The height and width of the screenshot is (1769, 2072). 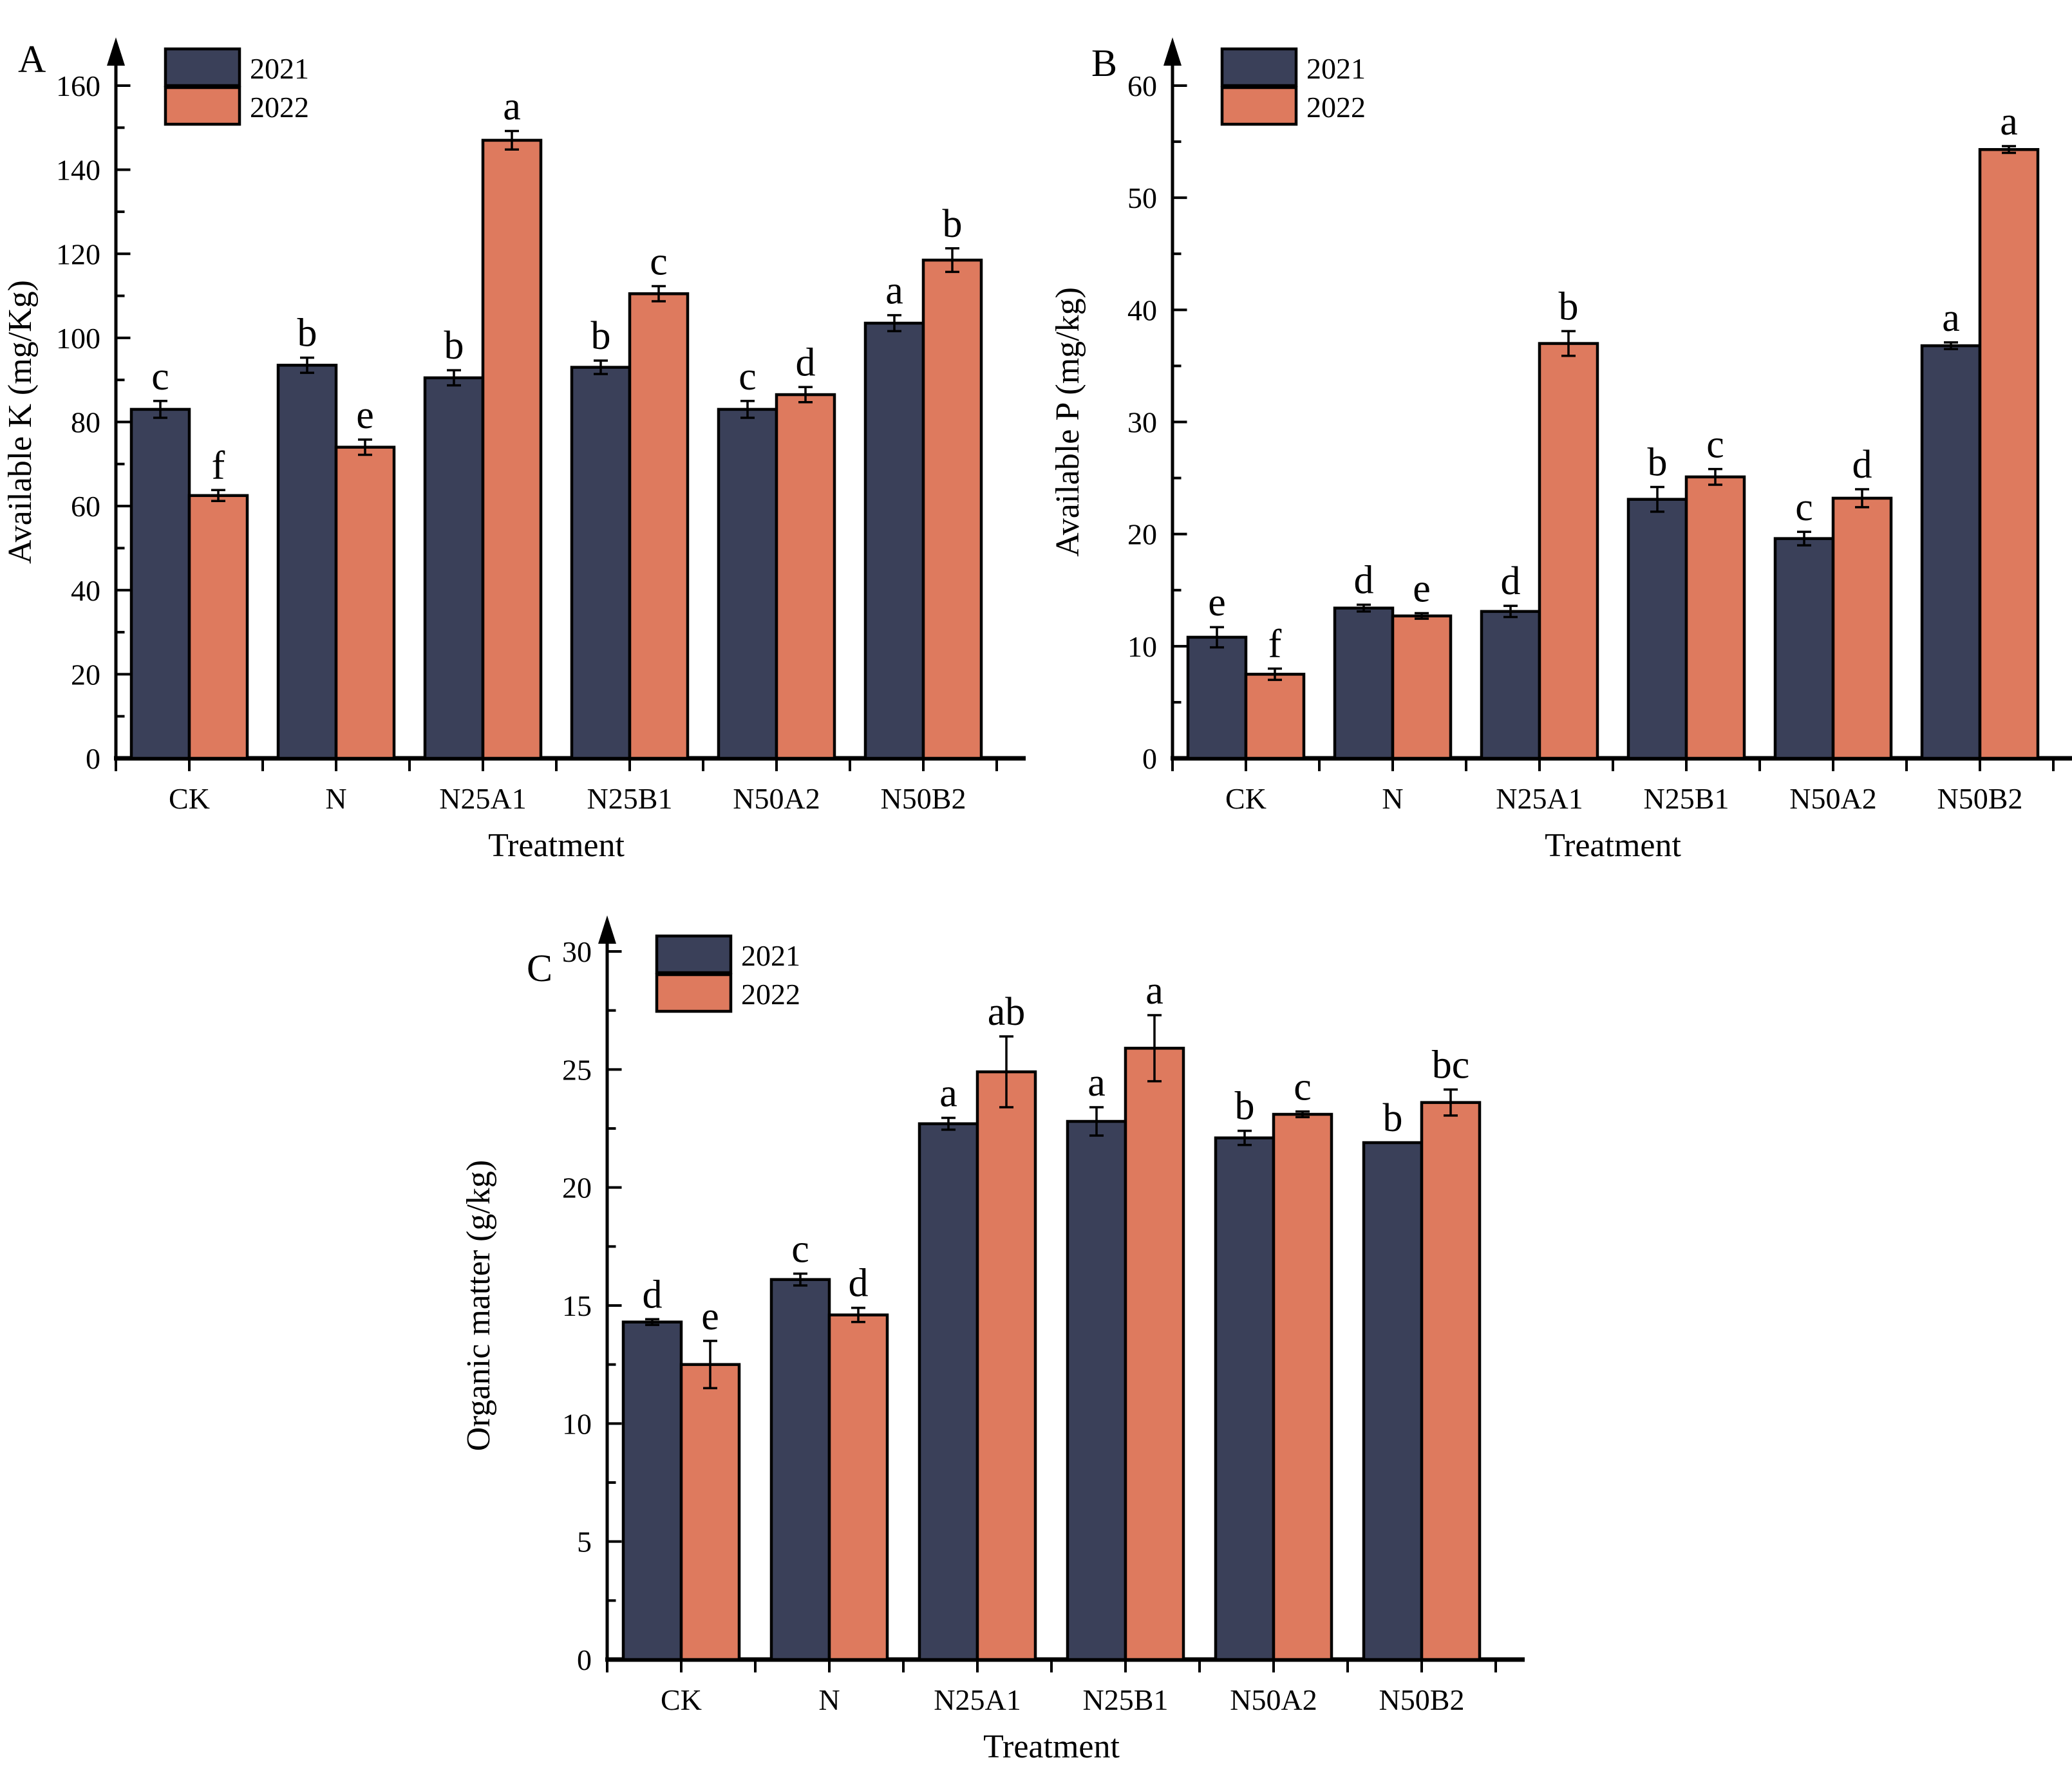 I want to click on sig-letter-n25a1-2022: b, so click(x=1569, y=306).